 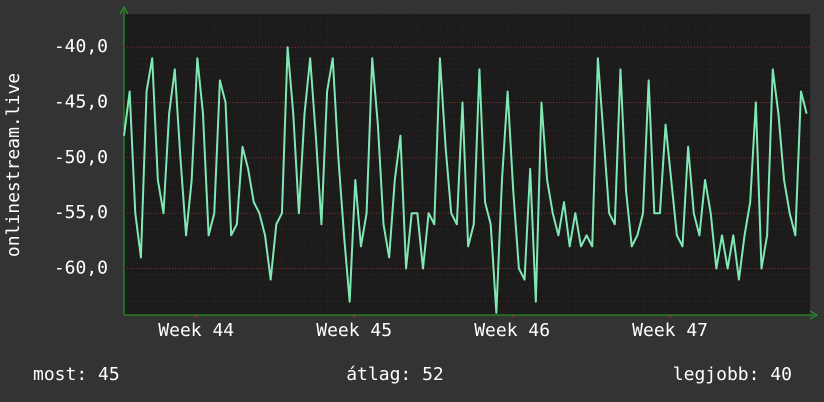 What do you see at coordinates (471, 315) in the screenshot?
I see `x-axis` at bounding box center [471, 315].